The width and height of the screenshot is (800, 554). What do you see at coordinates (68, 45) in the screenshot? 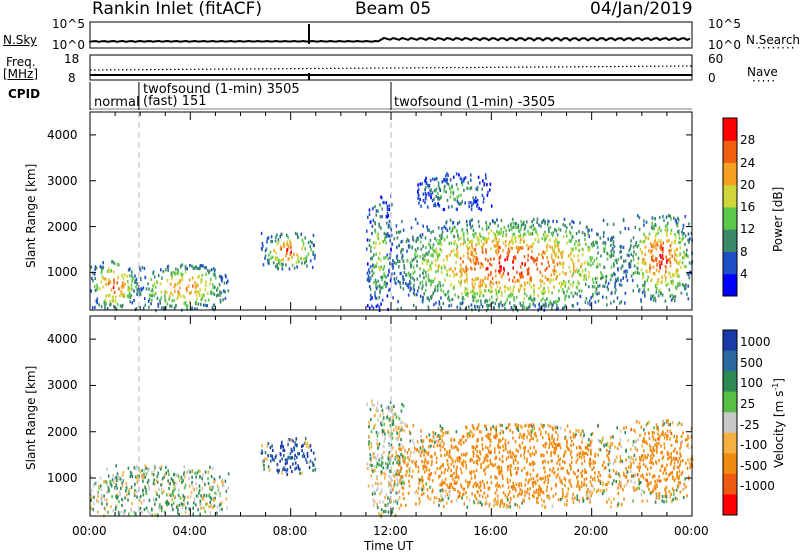
I see `nsky-tick-bottom: 10^0` at bounding box center [68, 45].